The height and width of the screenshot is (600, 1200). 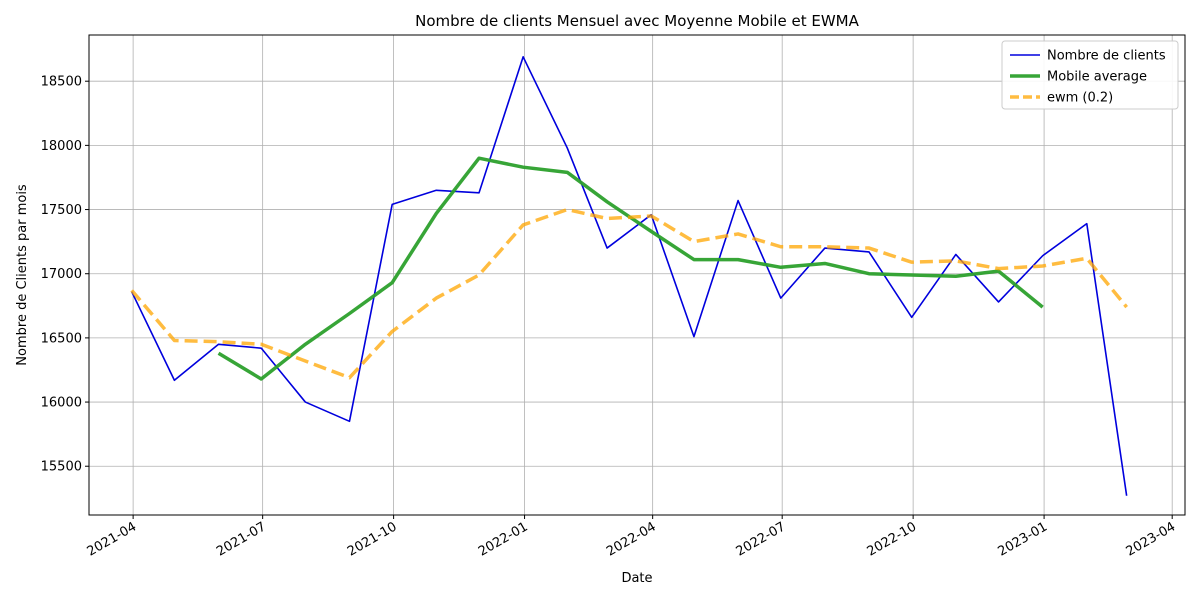 I want to click on legend-label: Mobile average, so click(x=1097, y=77).